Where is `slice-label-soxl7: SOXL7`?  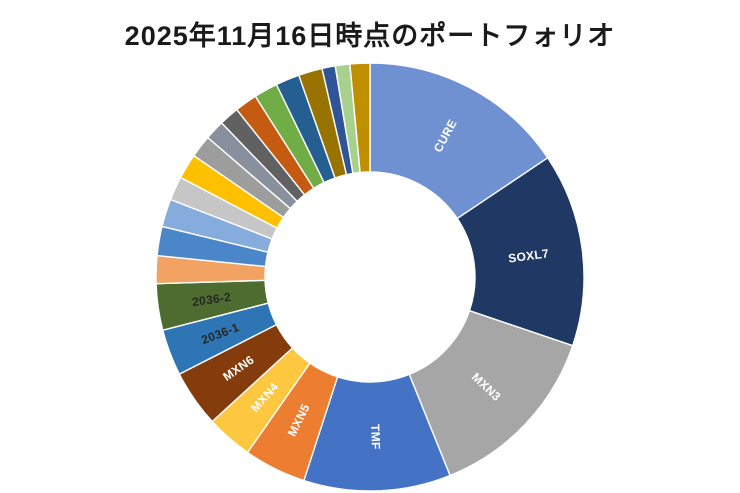 slice-label-soxl7: SOXL7 is located at coordinates (528, 255).